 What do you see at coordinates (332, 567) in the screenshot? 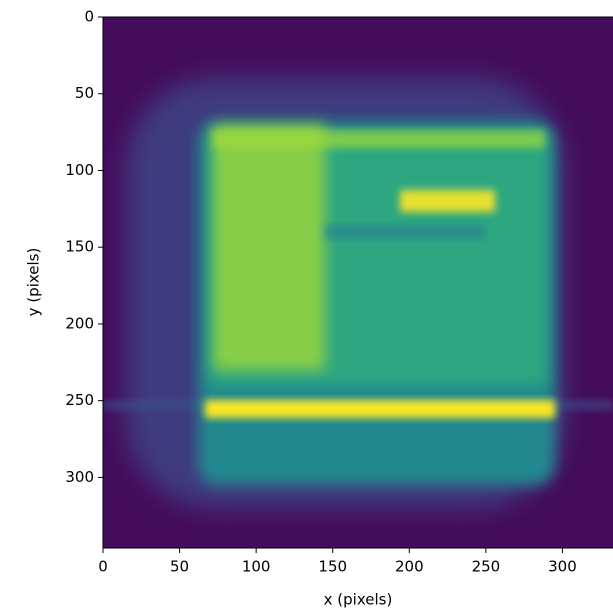
I see `x-tick-label: 150` at bounding box center [332, 567].